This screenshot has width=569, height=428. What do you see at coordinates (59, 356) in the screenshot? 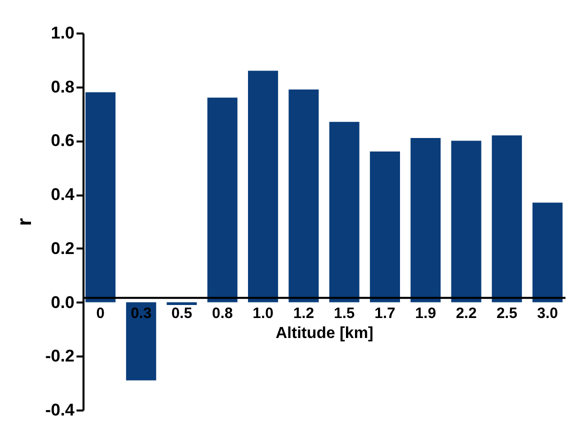
I see `y-tick-label: -0.2` at bounding box center [59, 356].